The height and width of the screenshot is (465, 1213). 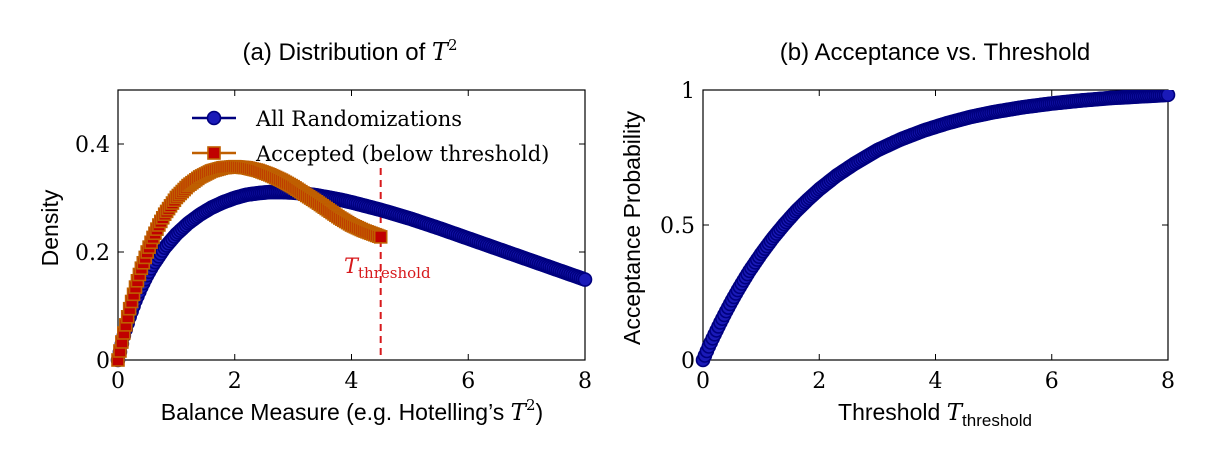 I want to click on panel-b-xtick-label: 0, so click(x=703, y=381).